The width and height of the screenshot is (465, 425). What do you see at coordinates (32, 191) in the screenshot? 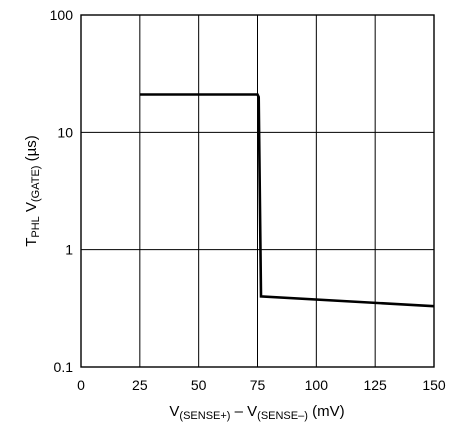
I see `y-axis-title: TPHL V(GATE) (µs)` at bounding box center [32, 191].